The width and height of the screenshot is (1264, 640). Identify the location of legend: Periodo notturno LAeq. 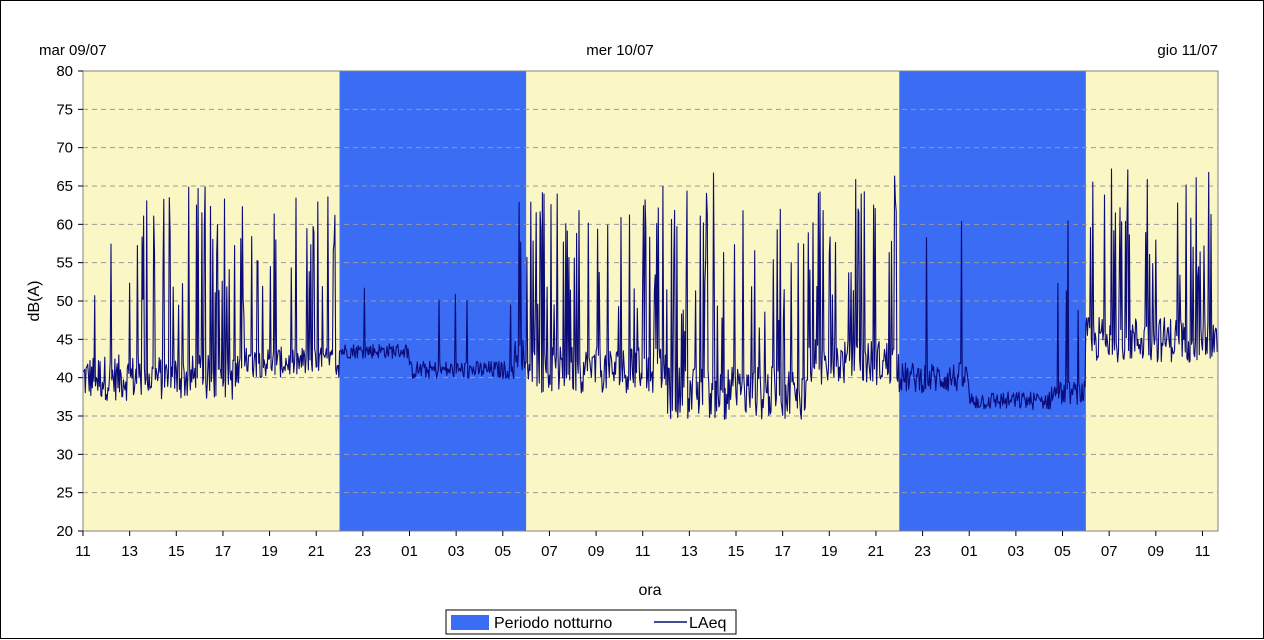
(591, 622).